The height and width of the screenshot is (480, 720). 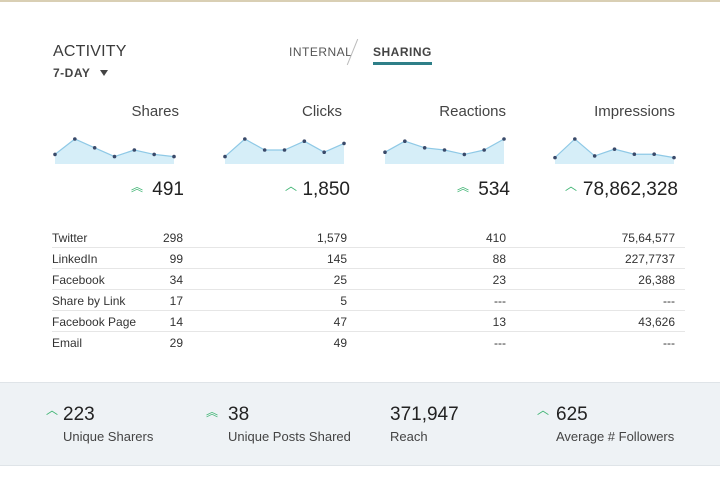 I want to click on row-source: Share by Link, so click(x=89, y=301).